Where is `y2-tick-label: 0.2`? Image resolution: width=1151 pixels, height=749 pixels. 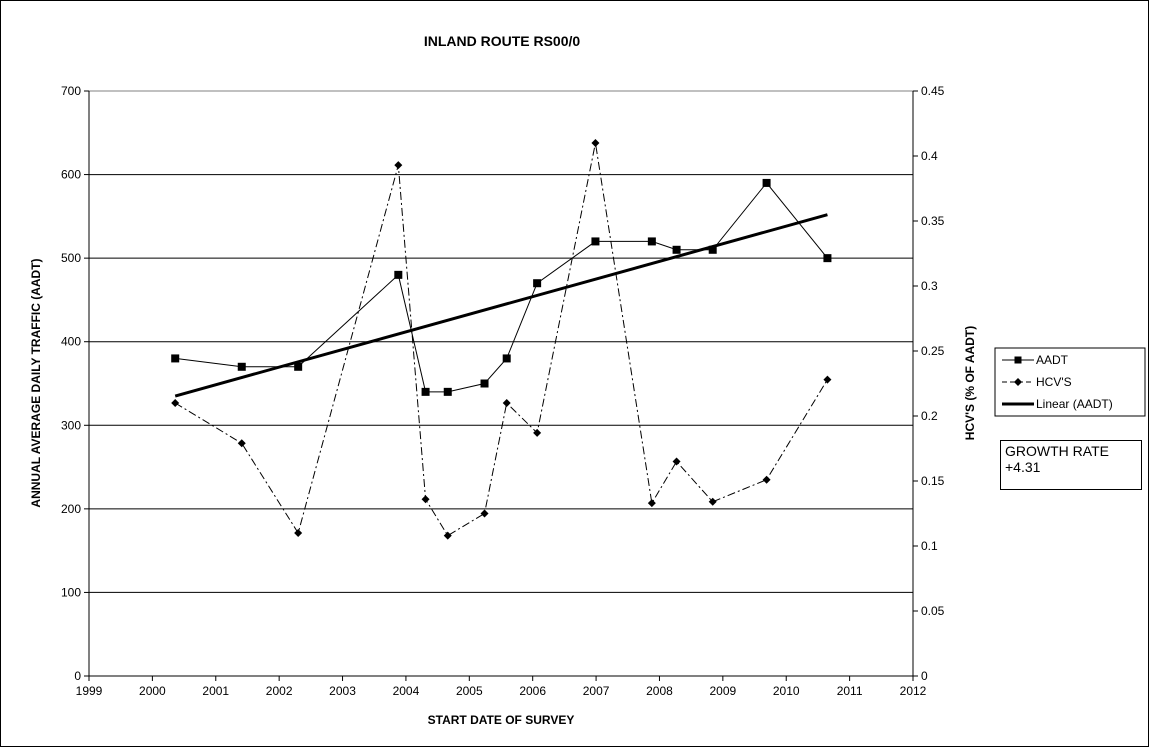 y2-tick-label: 0.2 is located at coordinates (929, 416).